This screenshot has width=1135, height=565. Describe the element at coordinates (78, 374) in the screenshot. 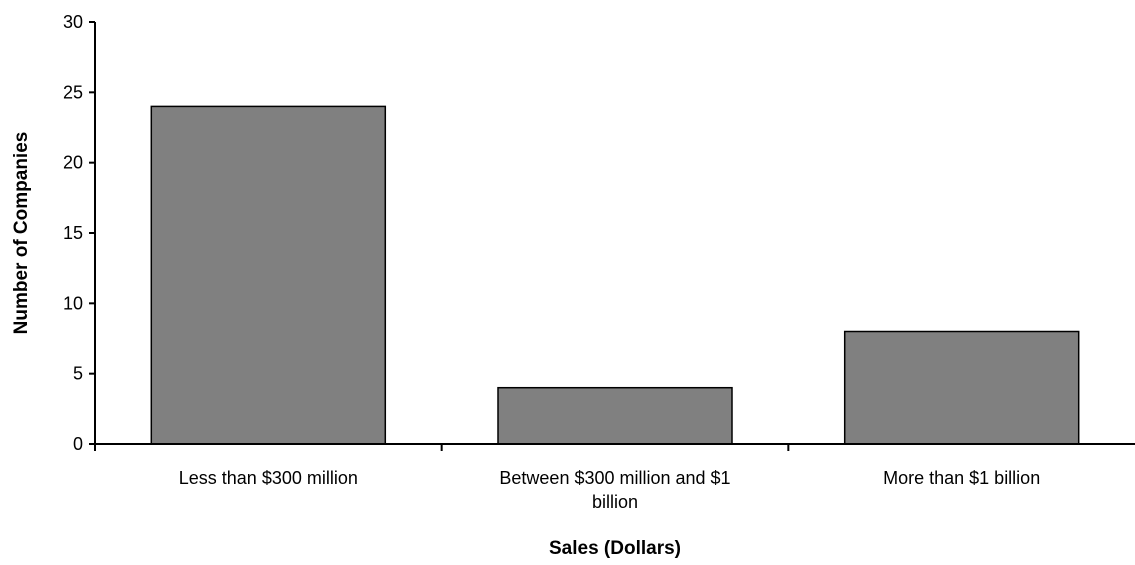

I see `y-tick-label-1: 5` at that location.